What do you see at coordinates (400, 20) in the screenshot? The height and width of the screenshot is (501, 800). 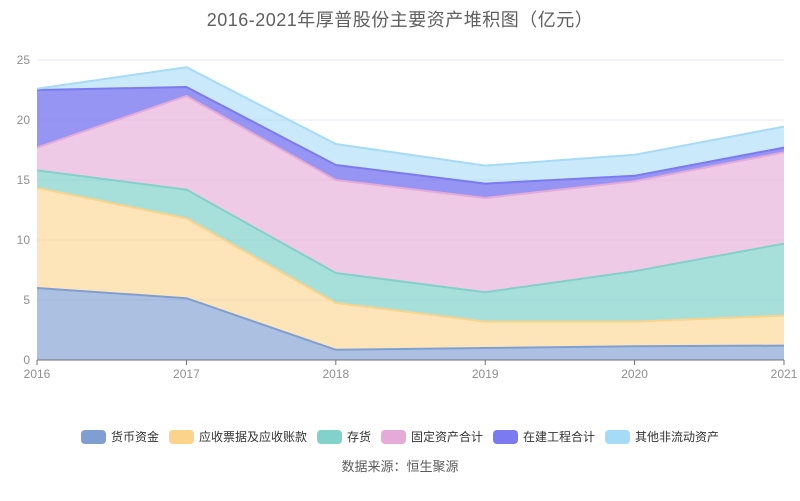 I see `chart-title: 2016-2021年厚普股份主要资产堆积图（亿元）` at bounding box center [400, 20].